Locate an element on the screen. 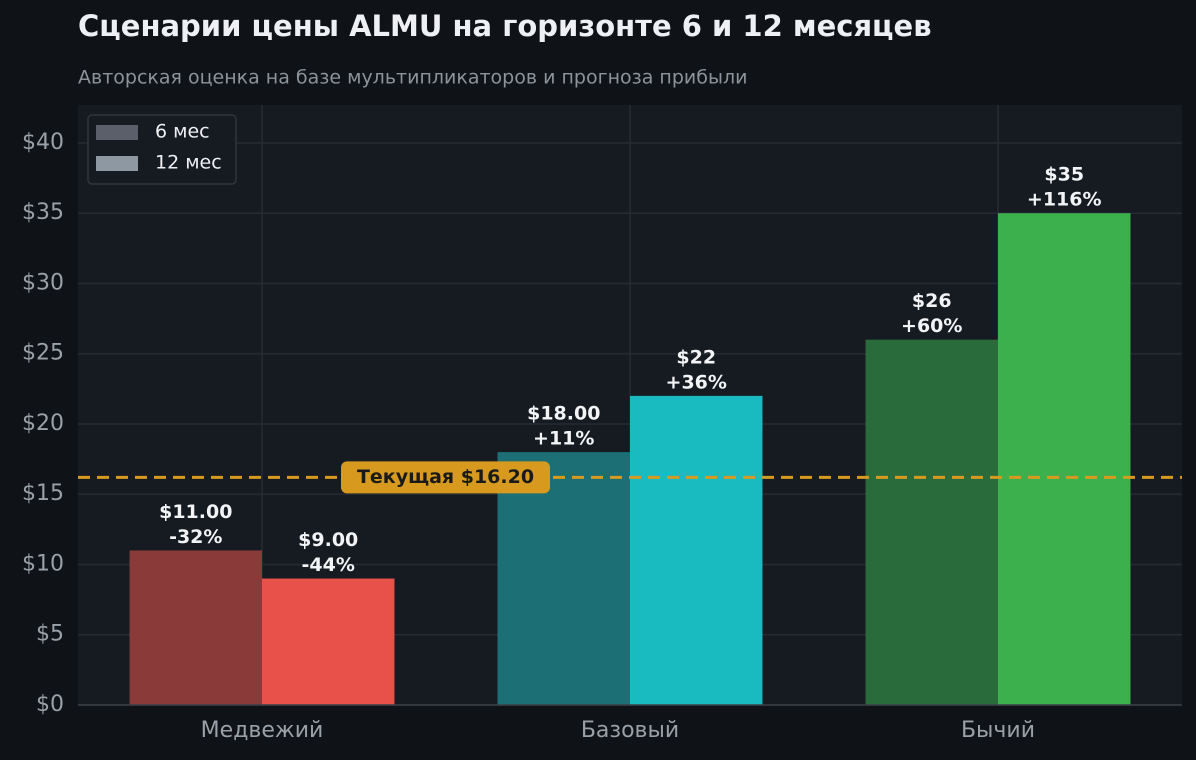 The width and height of the screenshot is (1196, 760). reference-label: Текущая $16.20 is located at coordinates (445, 477).